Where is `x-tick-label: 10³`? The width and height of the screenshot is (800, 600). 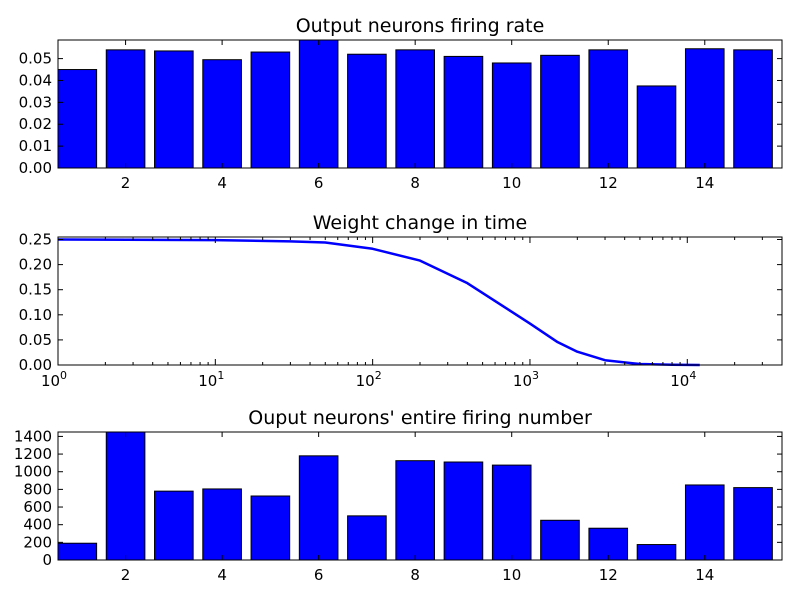 x-tick-label: 10³ is located at coordinates (526, 379).